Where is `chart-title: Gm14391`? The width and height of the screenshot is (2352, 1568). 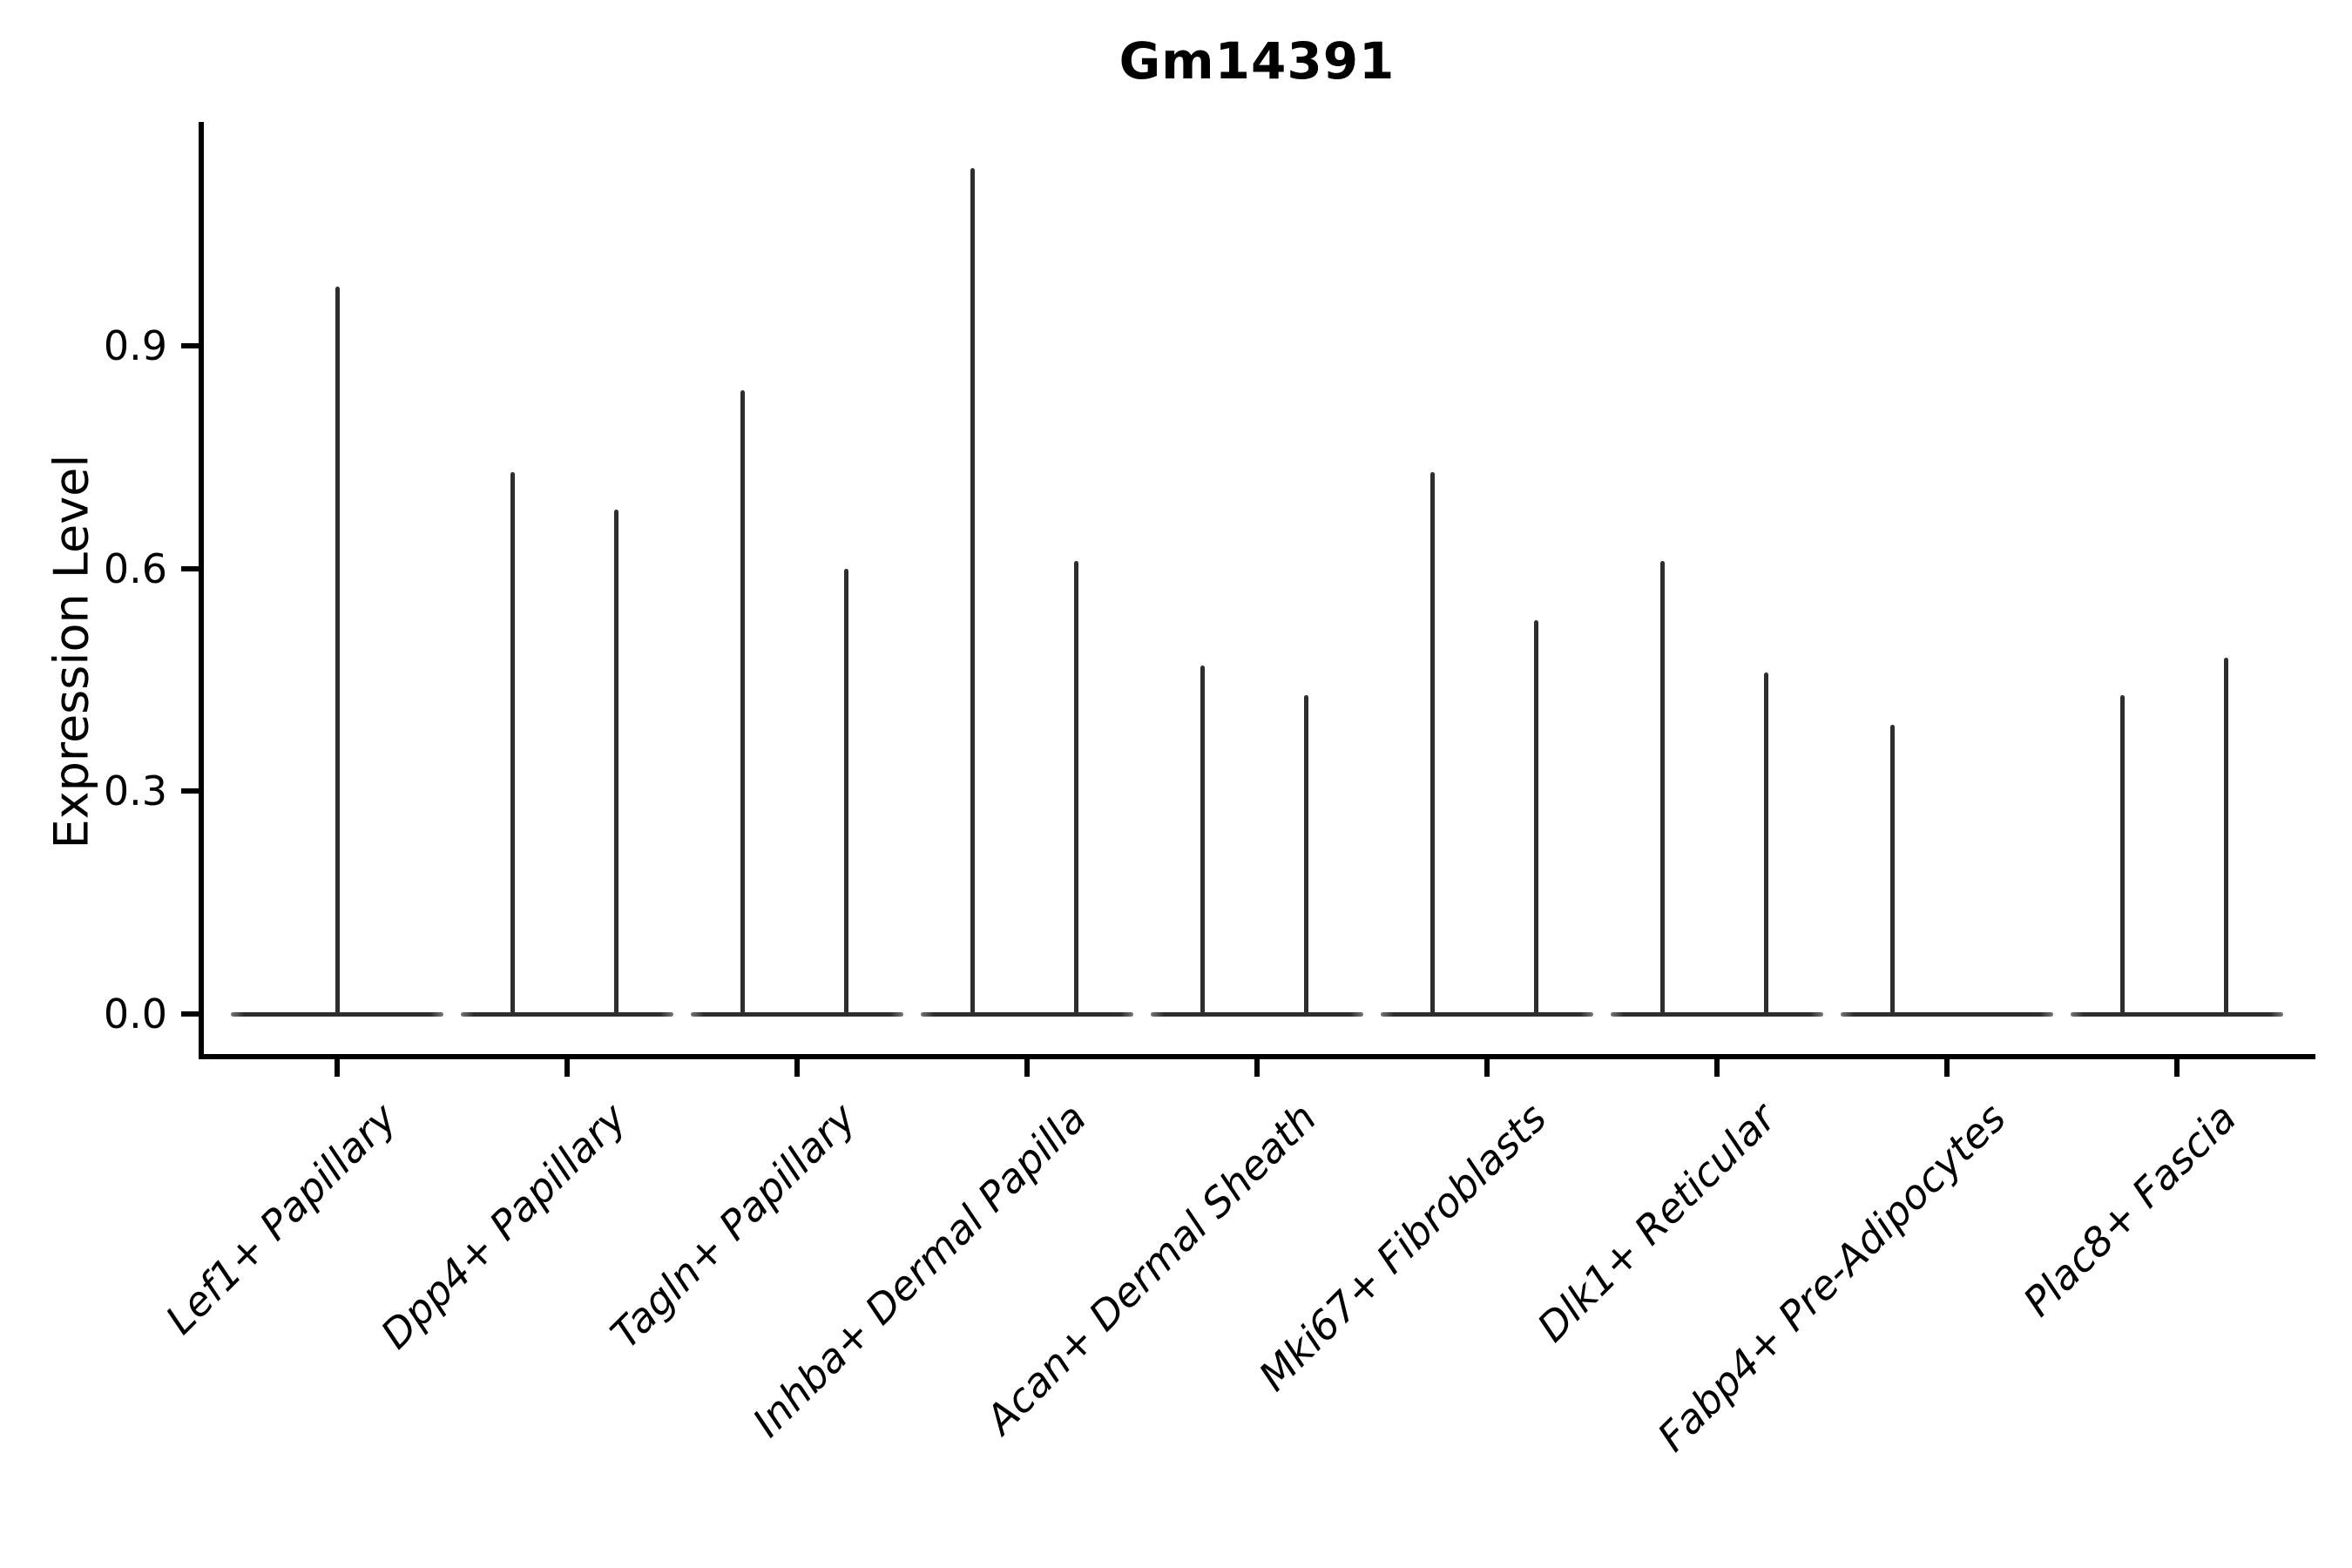
chart-title: Gm14391 is located at coordinates (1257, 61).